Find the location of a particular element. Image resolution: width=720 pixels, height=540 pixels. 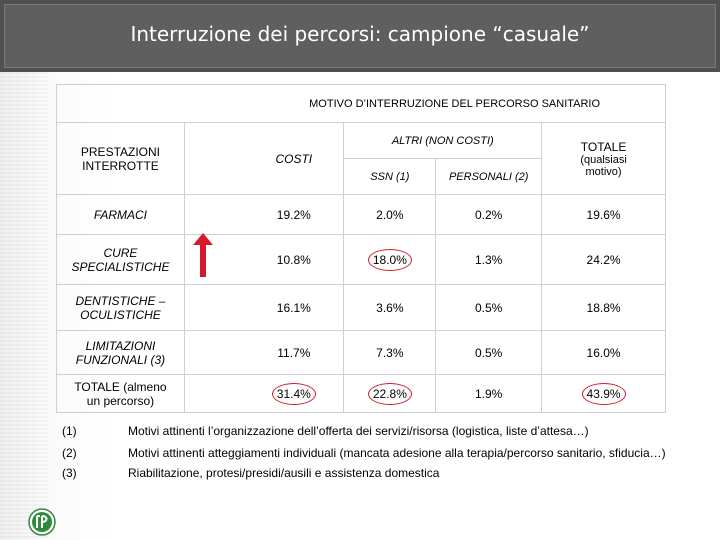

header-prestazioni-label: PRESTAZIONI INTERROTTE is located at coordinates (120, 158).